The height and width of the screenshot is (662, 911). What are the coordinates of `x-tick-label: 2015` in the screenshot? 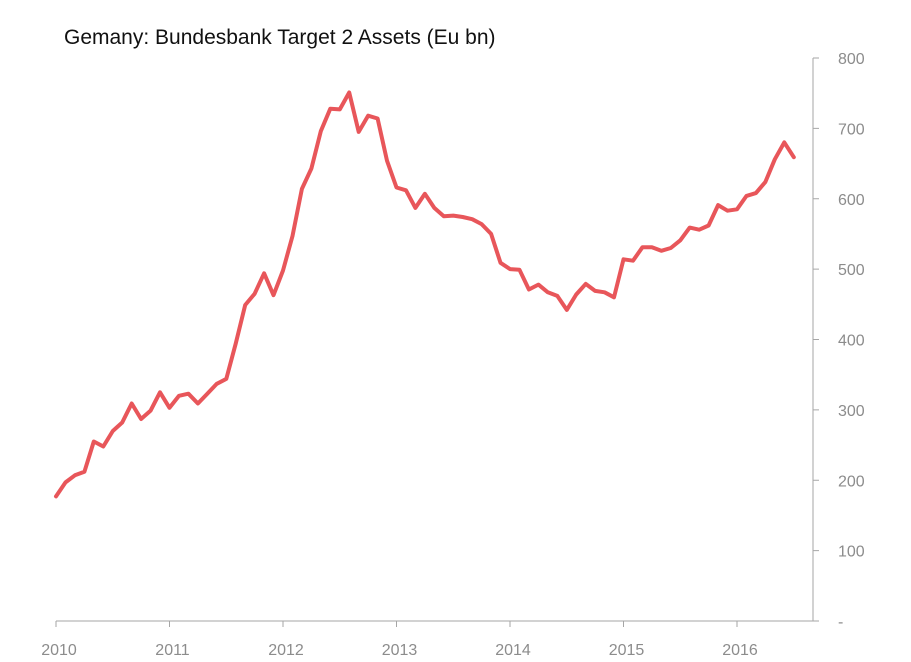 It's located at (627, 650).